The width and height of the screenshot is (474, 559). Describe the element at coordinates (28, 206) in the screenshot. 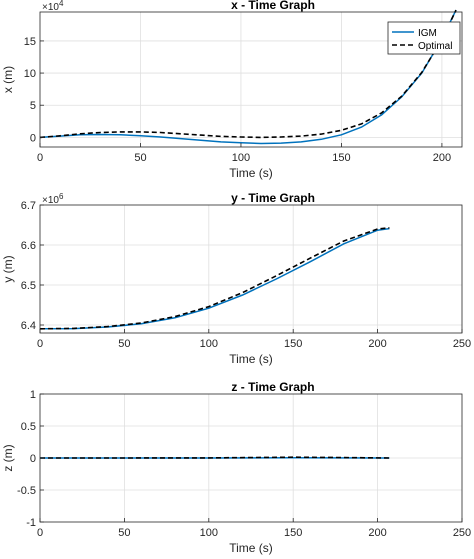

I see `y-tick-label: 6.7` at that location.